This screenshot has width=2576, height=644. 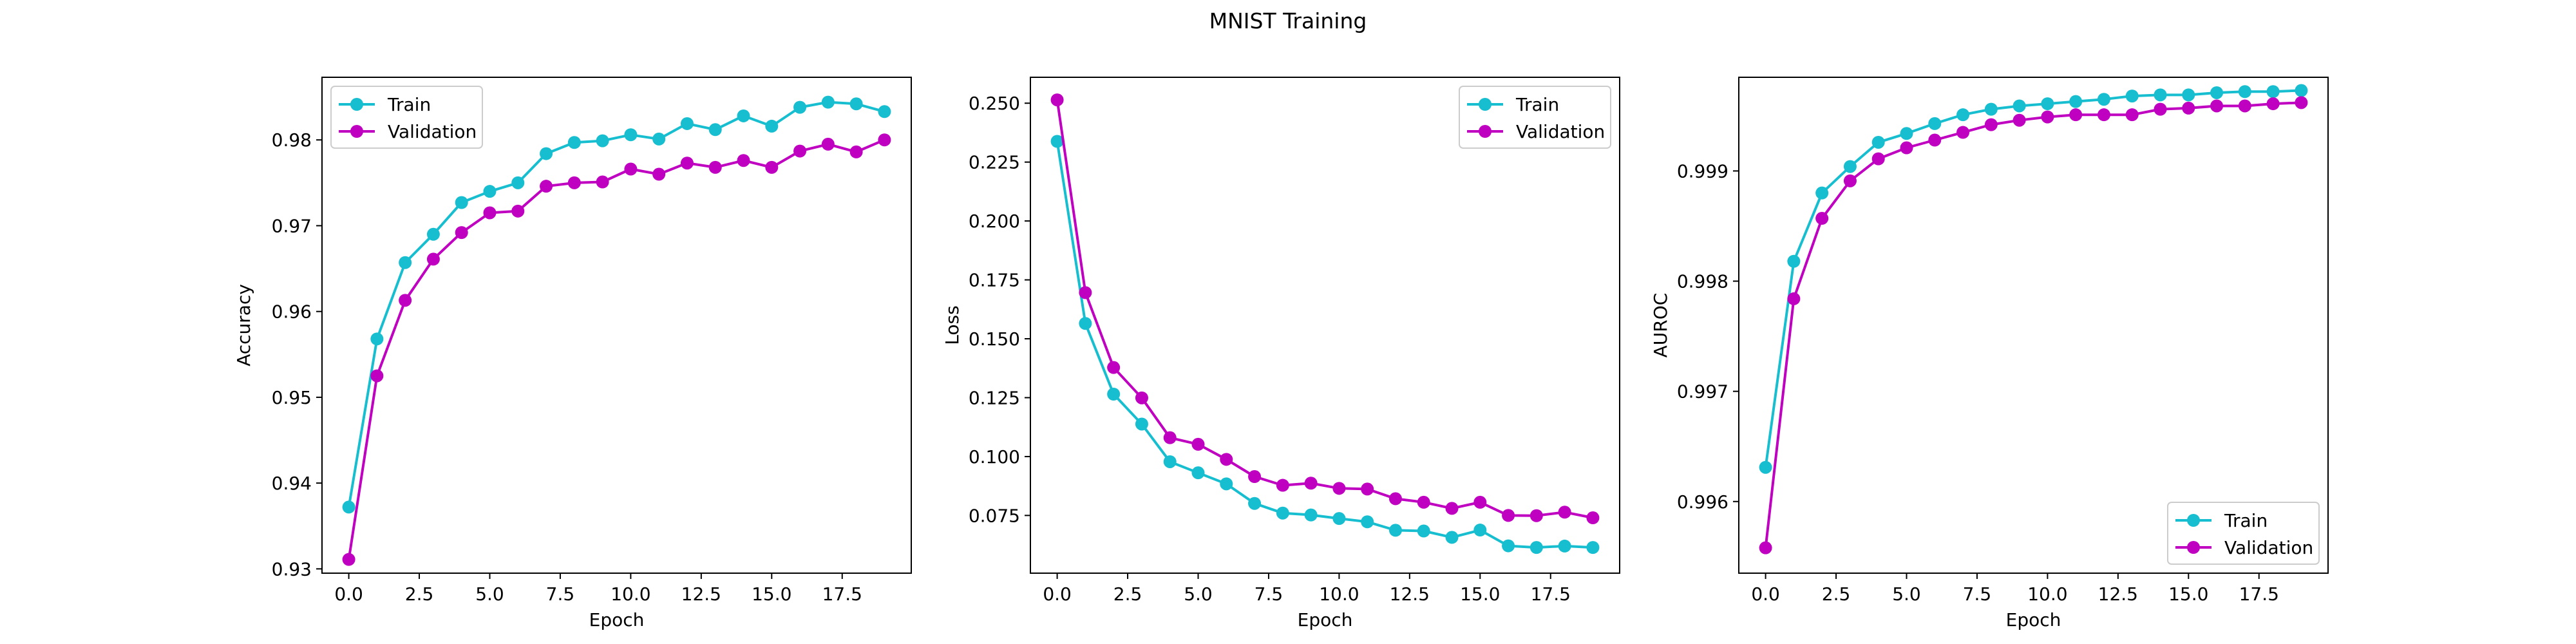 What do you see at coordinates (1269, 594) in the screenshot?
I see `x-tick-label: 7.5` at bounding box center [1269, 594].